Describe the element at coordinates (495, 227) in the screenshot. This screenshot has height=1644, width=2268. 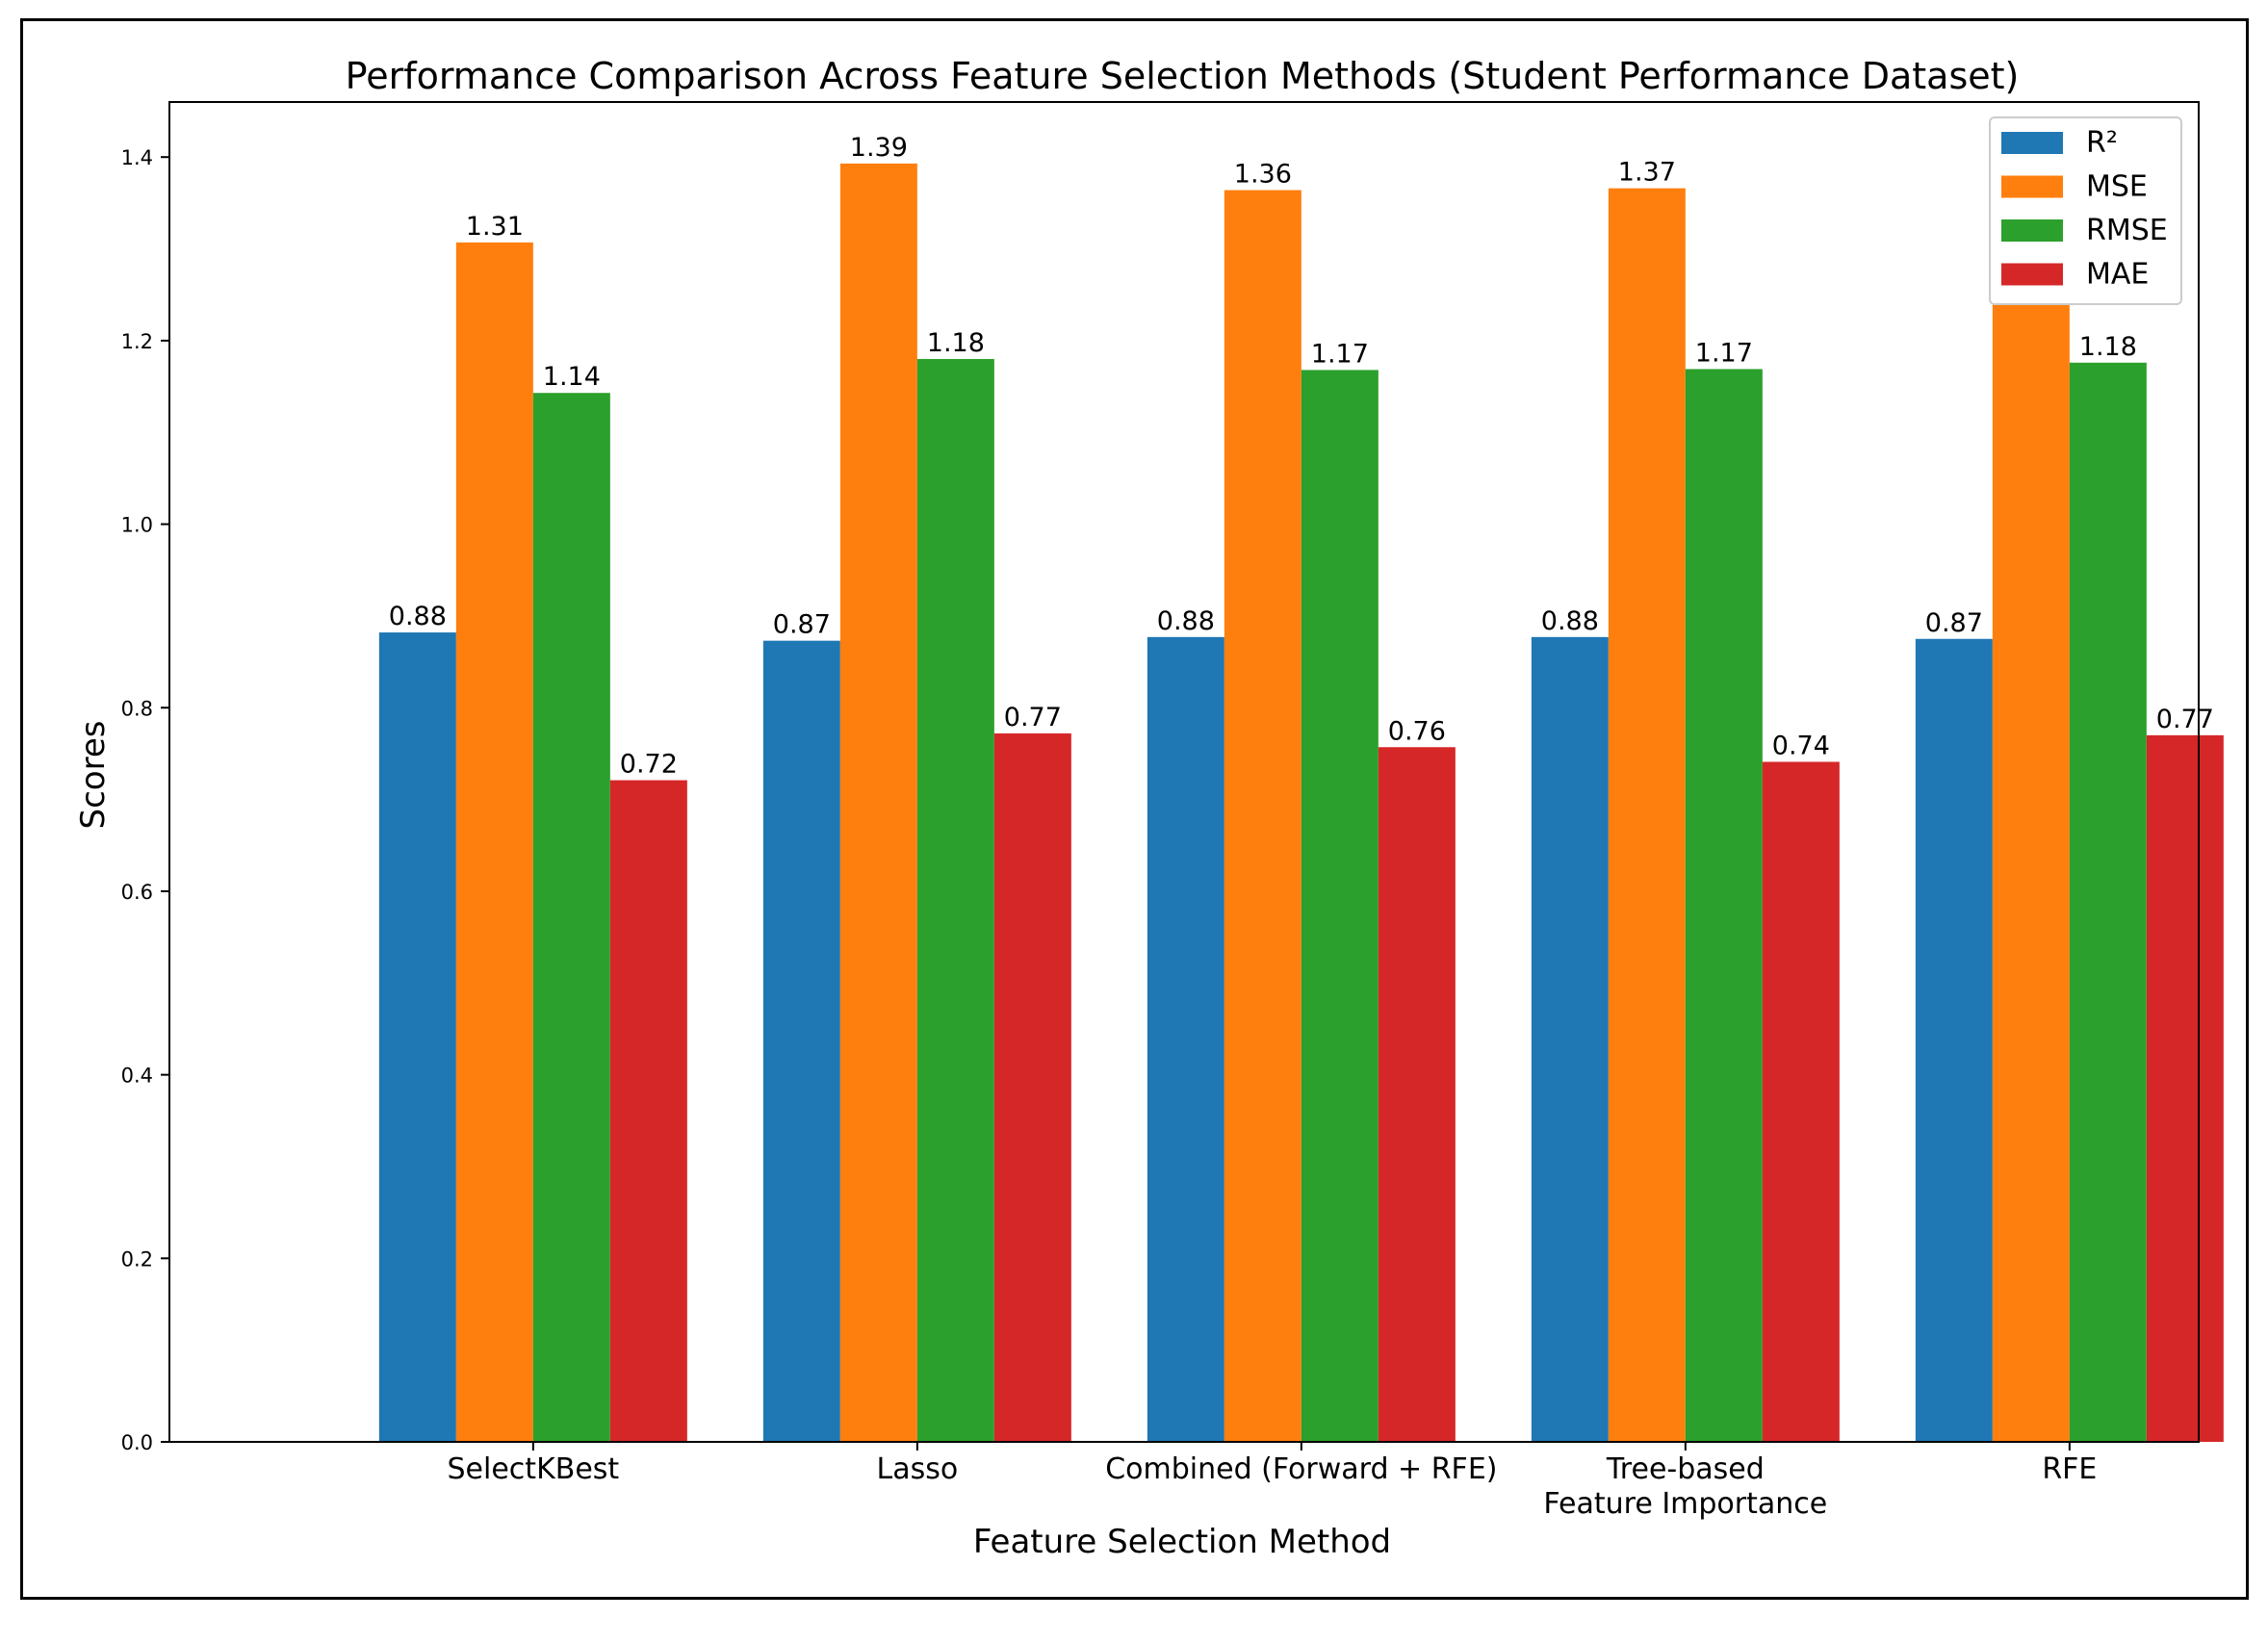
I see `bar-value-label: 1.31` at that location.